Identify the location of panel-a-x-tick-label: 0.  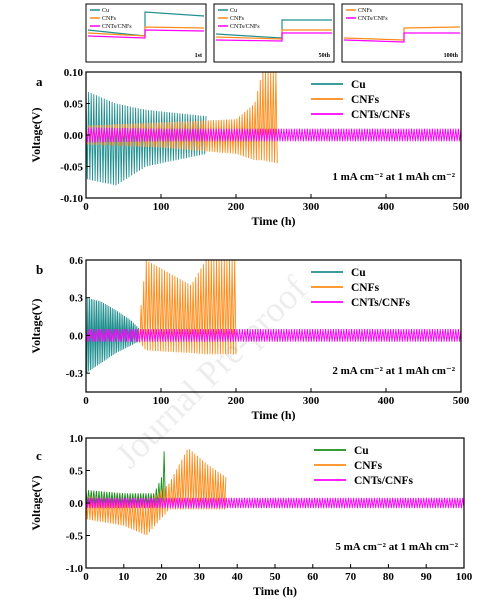
(86, 207).